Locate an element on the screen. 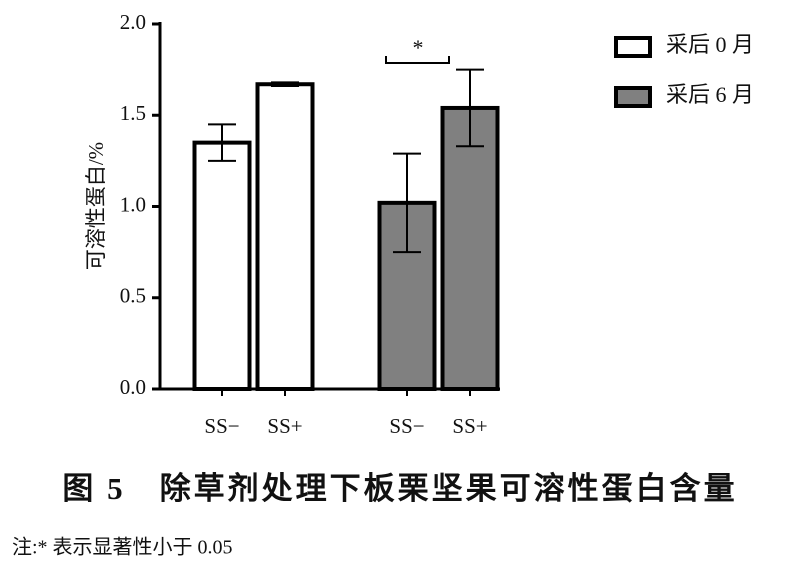 This screenshot has width=800, height=581. caption: 图 5 除草剂处理下板栗坚果可溶性蛋白含量 is located at coordinates (399, 488).